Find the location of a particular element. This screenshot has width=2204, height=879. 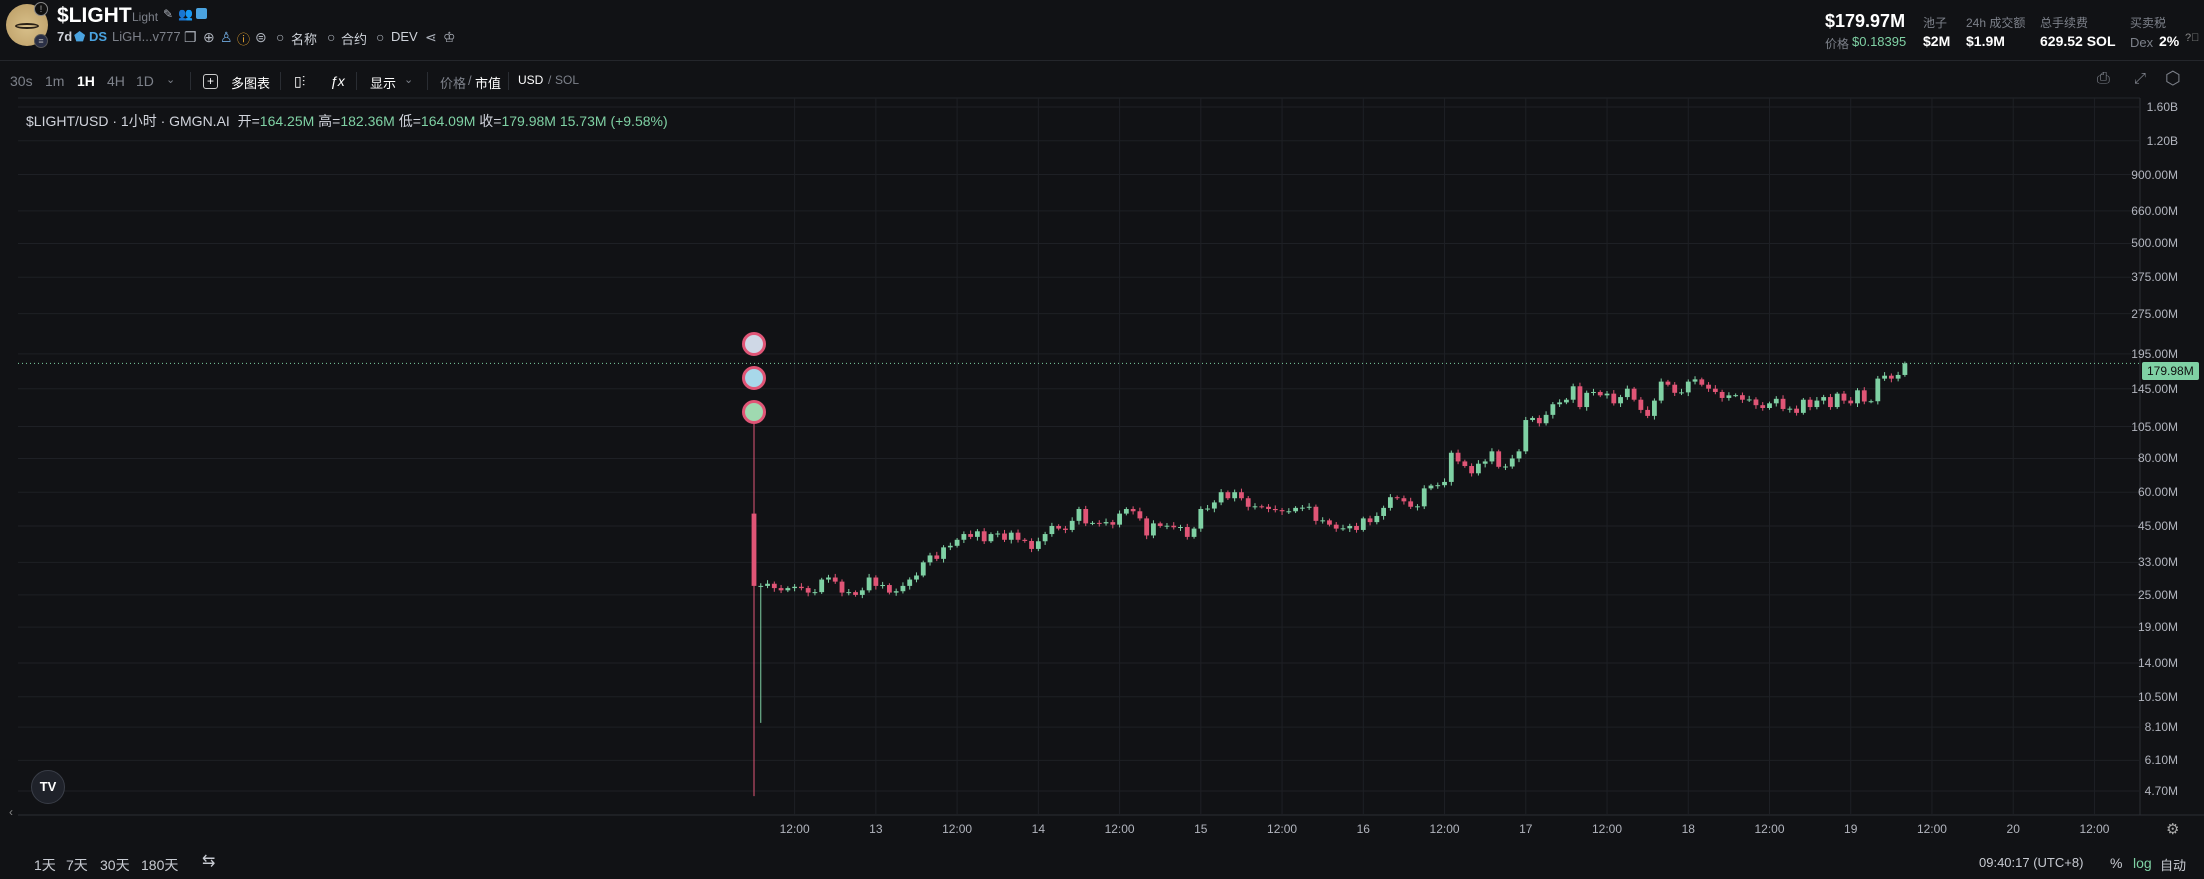

interval-30s: 30s is located at coordinates (21, 81).